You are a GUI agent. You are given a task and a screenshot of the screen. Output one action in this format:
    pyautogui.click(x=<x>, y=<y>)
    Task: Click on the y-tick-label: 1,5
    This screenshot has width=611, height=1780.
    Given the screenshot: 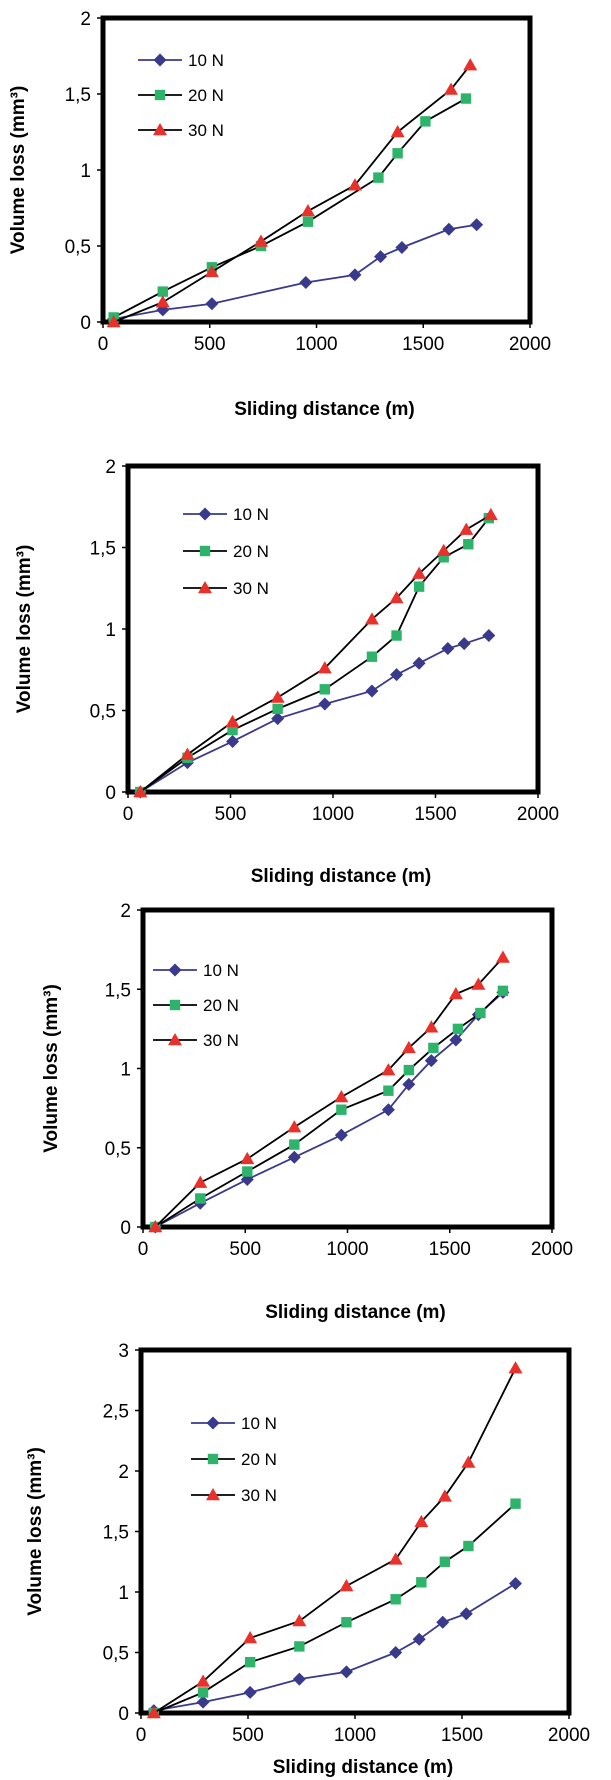 What is the action you would take?
    pyautogui.click(x=116, y=1533)
    